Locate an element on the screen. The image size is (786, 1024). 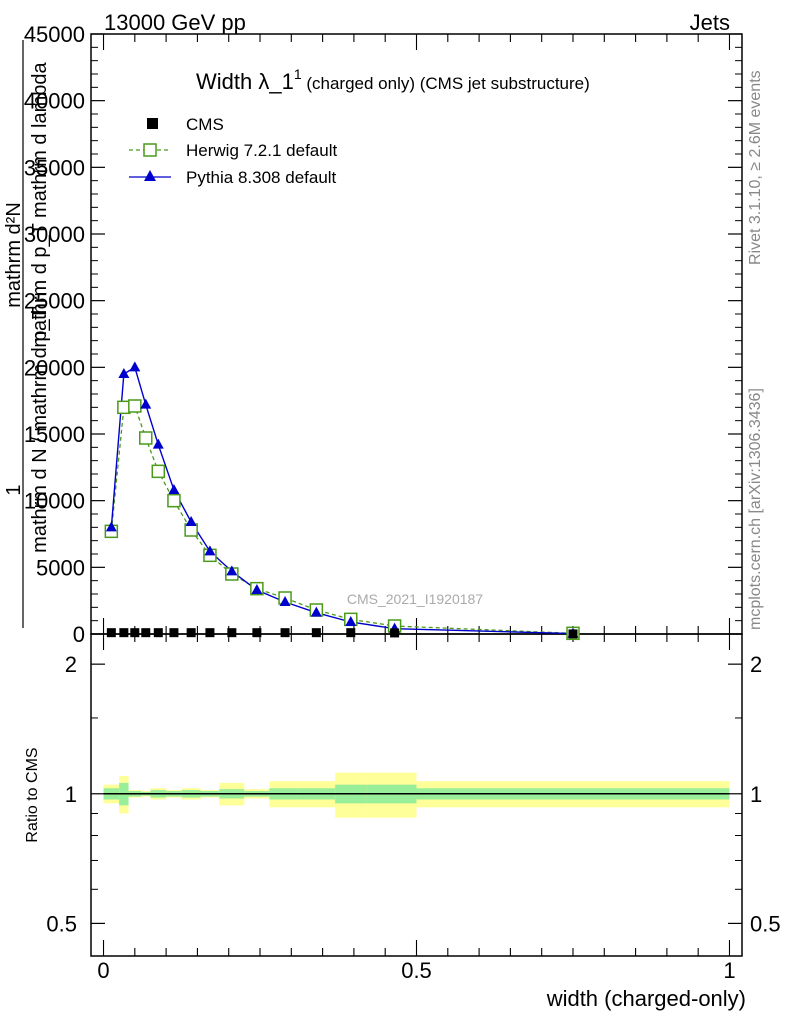
herwig-line is located at coordinates (342, 519).